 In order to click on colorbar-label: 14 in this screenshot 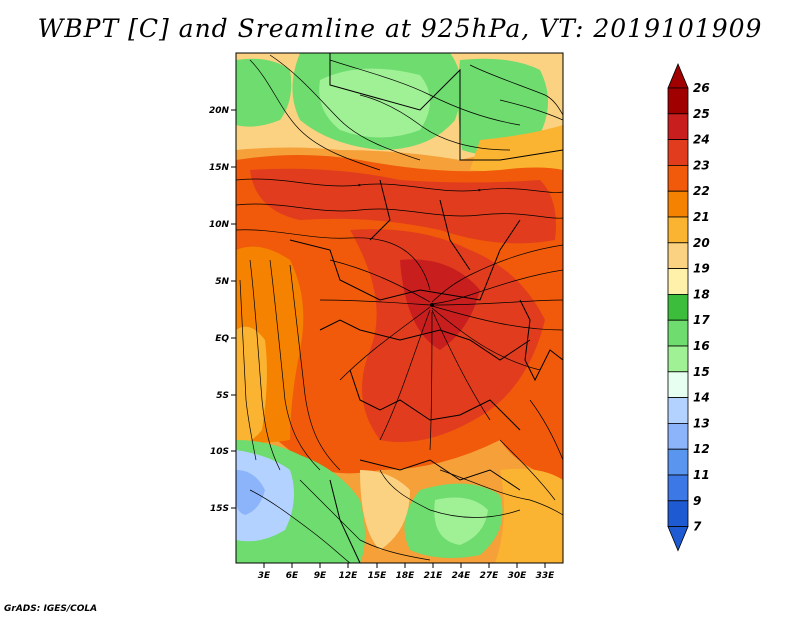, I will do `click(701, 398)`.